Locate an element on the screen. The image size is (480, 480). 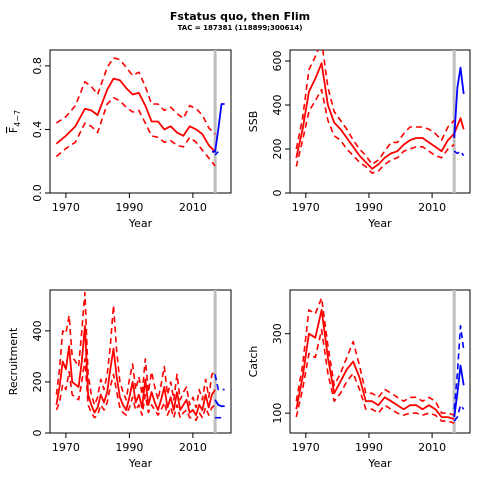
y-axis-label: Recruitment is located at coordinates (13, 361).